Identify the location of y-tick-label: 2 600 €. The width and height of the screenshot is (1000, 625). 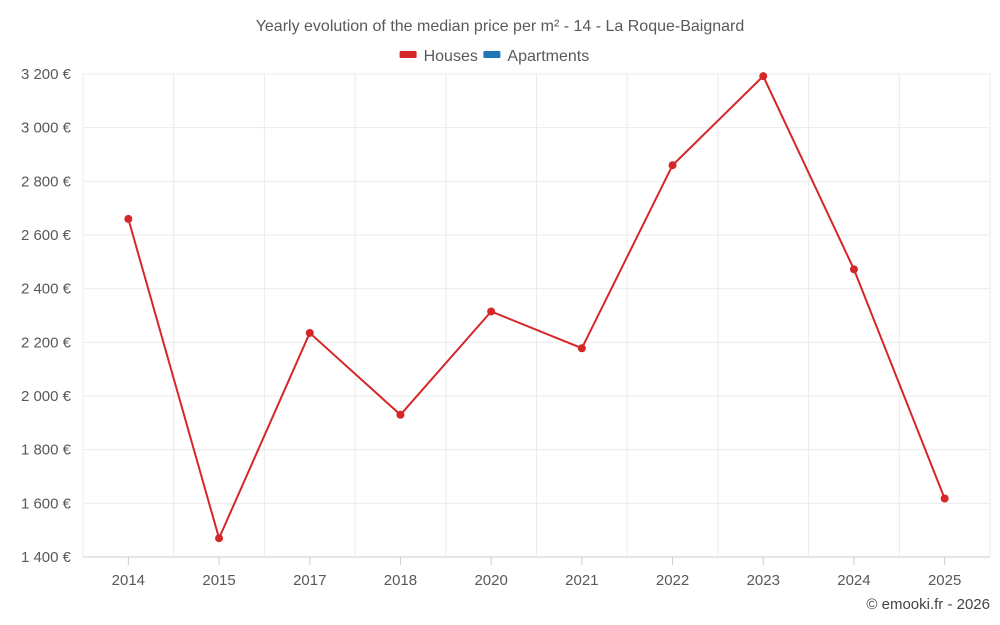
(46, 235).